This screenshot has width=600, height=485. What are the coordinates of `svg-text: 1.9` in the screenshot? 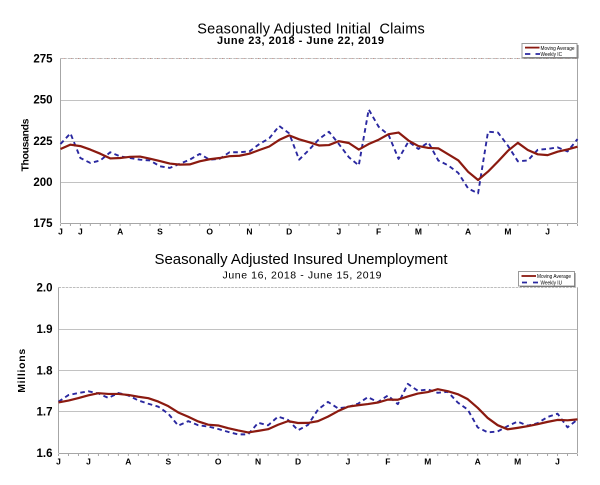 It's located at (45, 330).